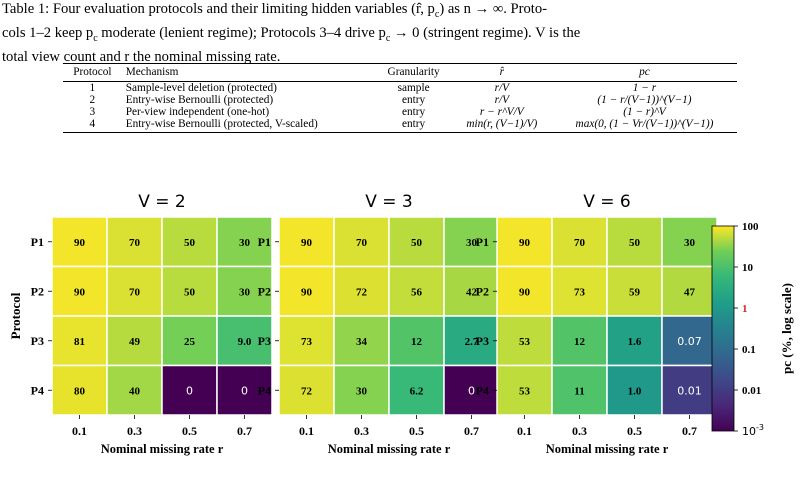  What do you see at coordinates (579, 391) in the screenshot?
I see `cell-value-label: 11` at bounding box center [579, 391].